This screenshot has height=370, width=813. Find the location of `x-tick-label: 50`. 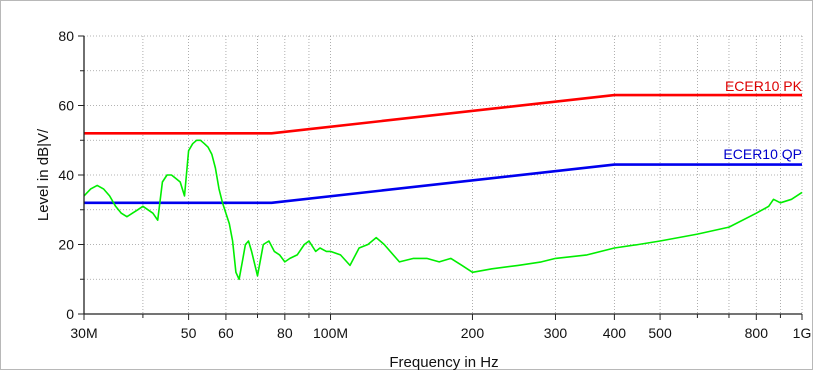

x-tick-label: 50 is located at coordinates (189, 333).